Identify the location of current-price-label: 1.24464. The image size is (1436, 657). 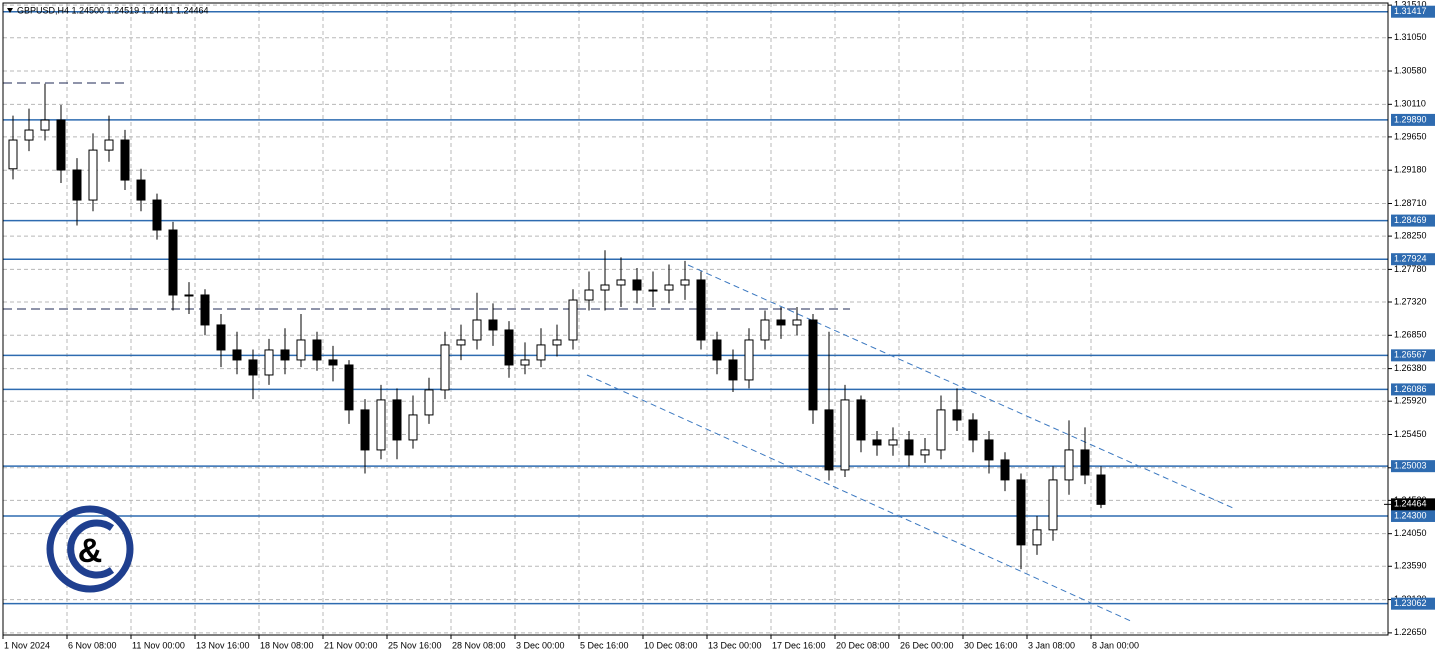
(1410, 504).